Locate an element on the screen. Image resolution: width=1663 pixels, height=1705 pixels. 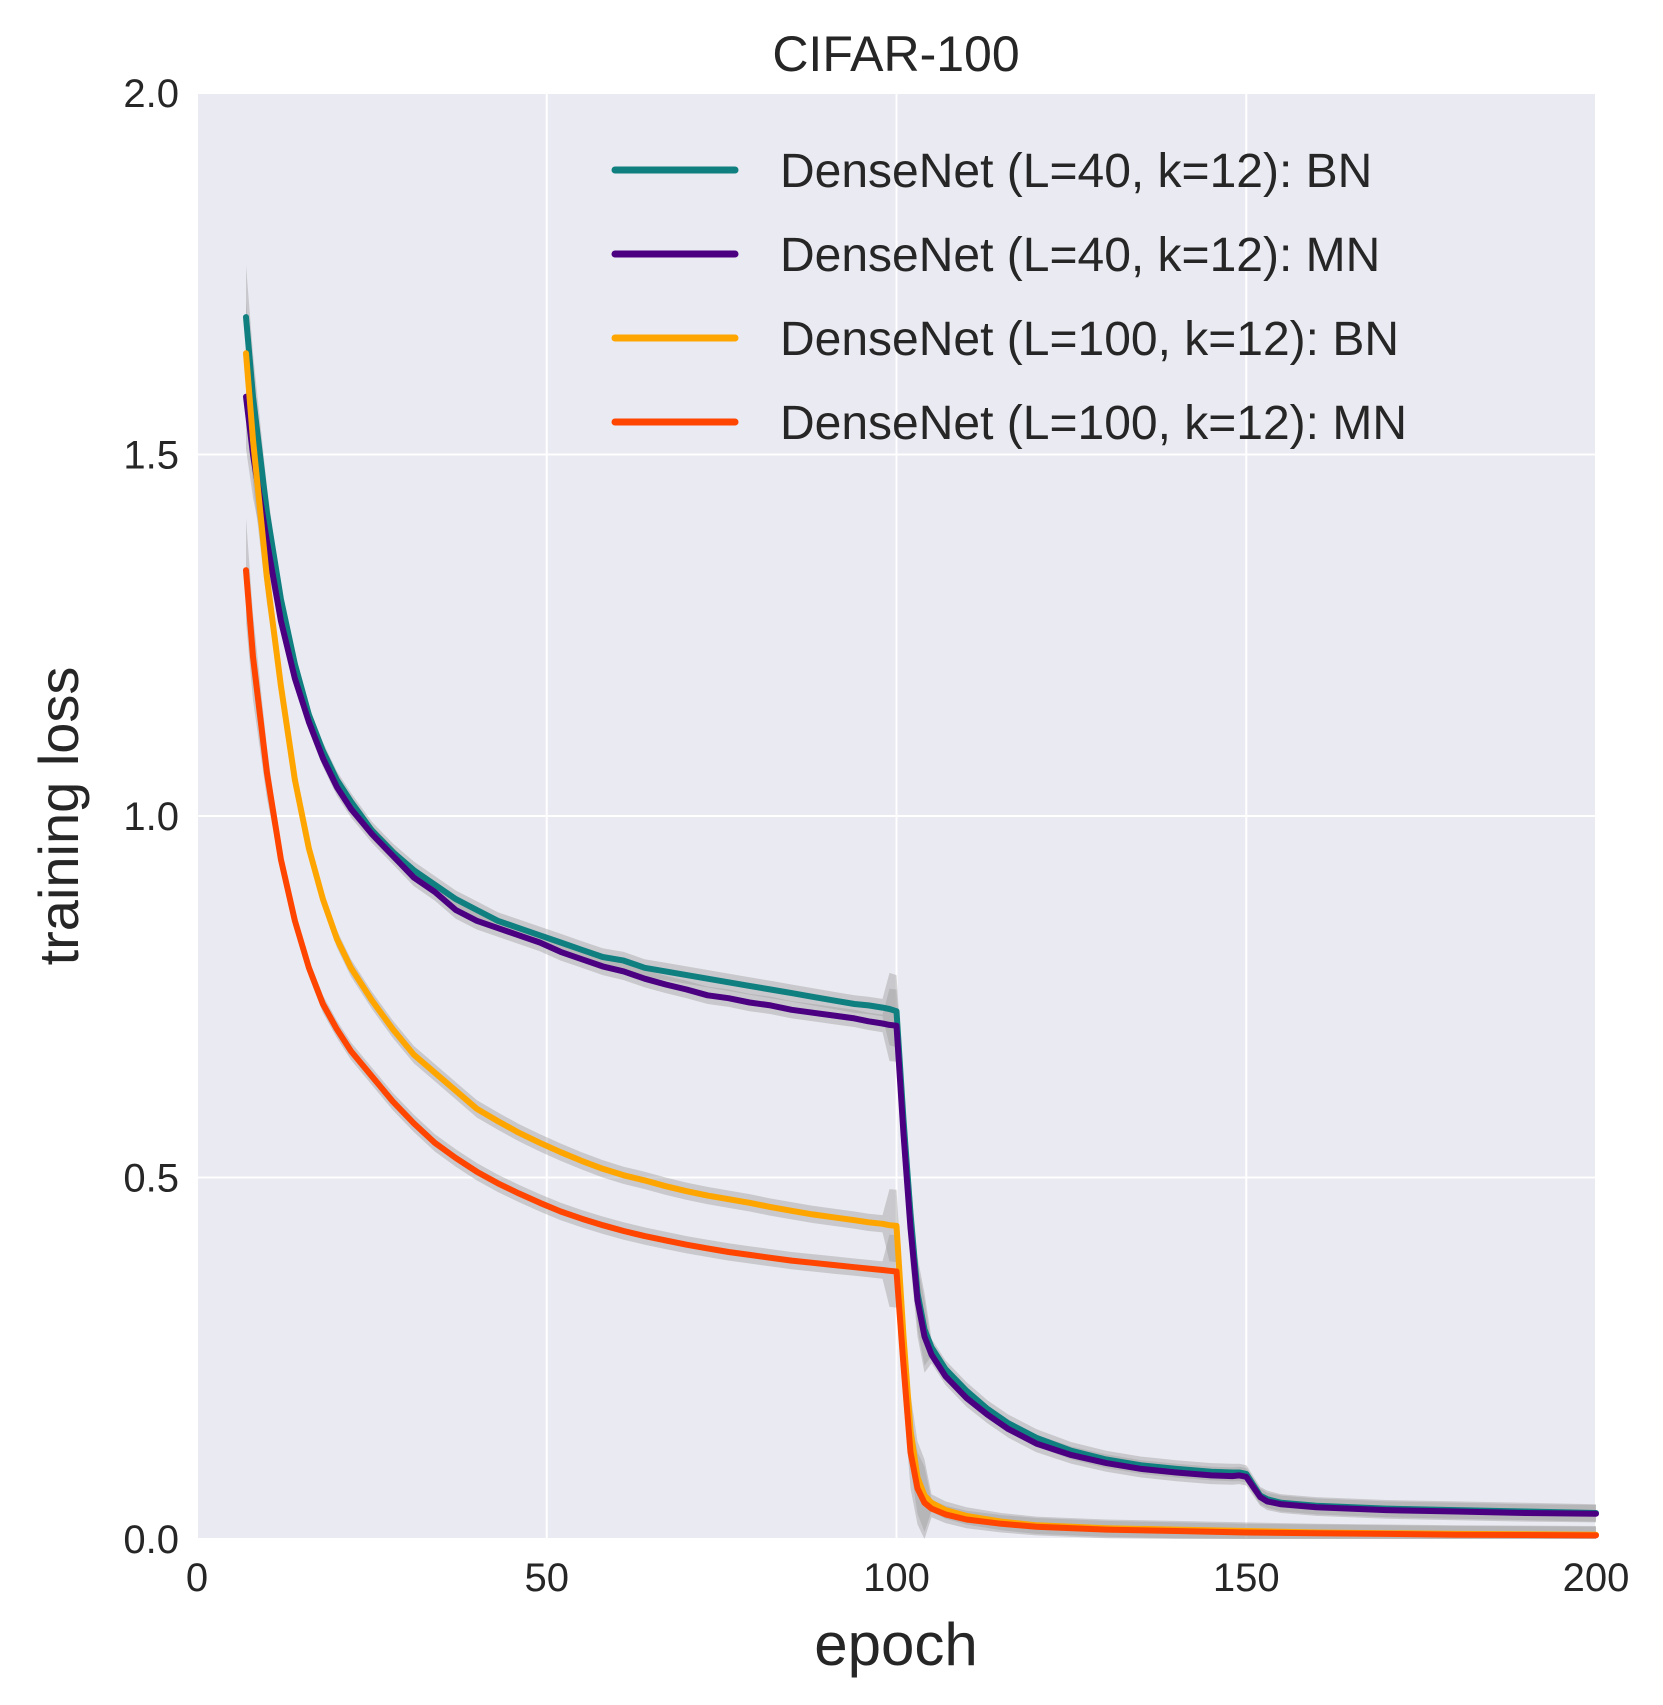
y-tick-label: 0.0 is located at coordinates (151, 1540).